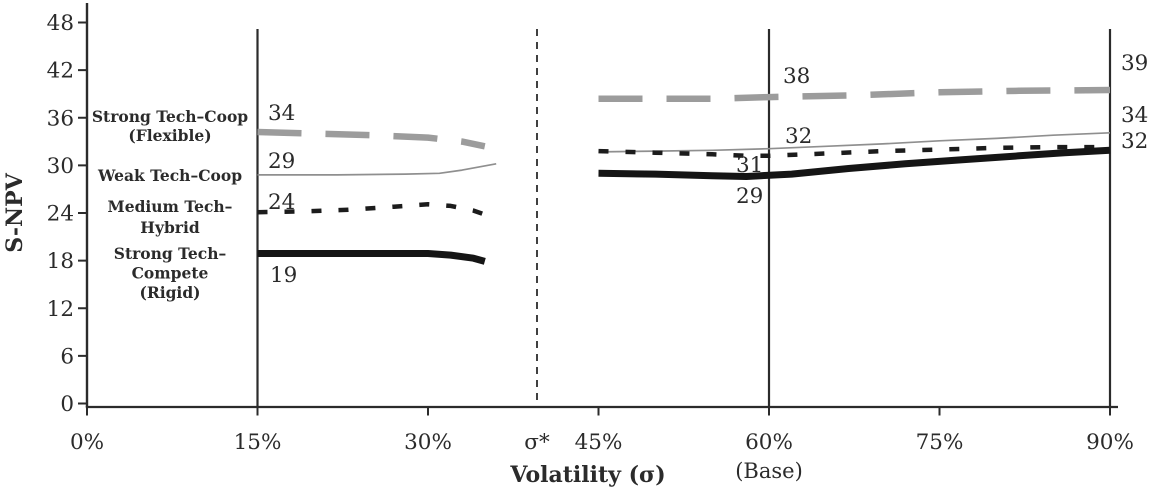 The image size is (1152, 489). Describe the element at coordinates (169, 135) in the screenshot. I see `series-name-label-strong-tech-coop-flexible-line-2: (Flexible)` at that location.